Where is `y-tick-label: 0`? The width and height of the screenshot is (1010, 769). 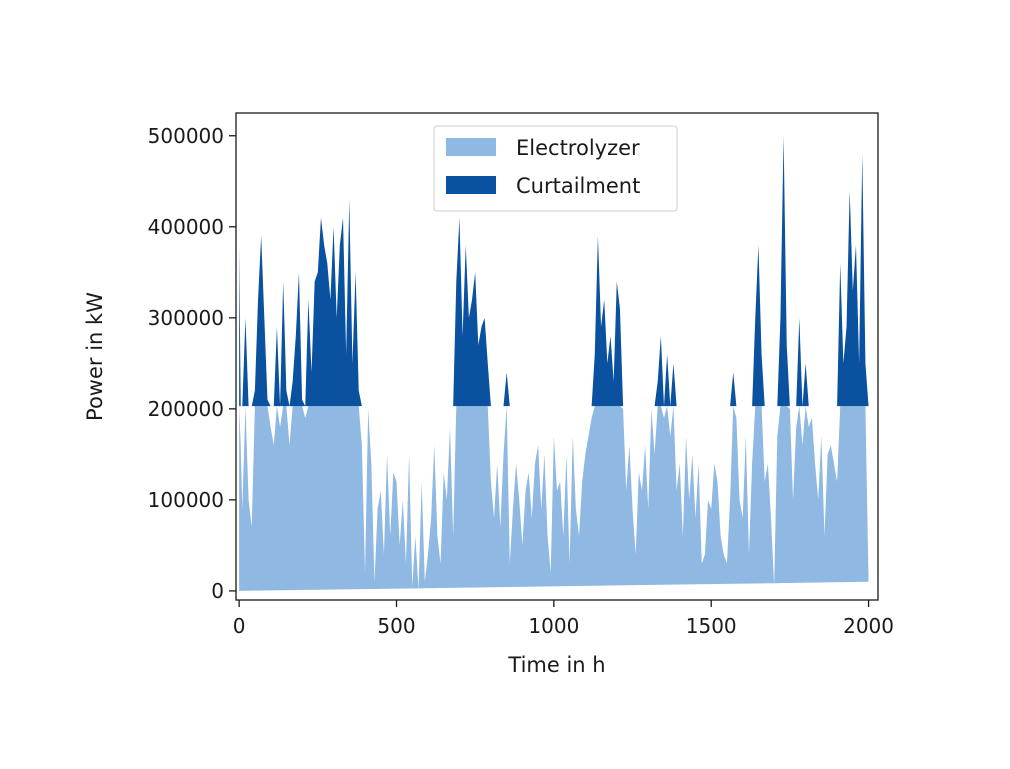
y-tick-label: 0 is located at coordinates (217, 591).